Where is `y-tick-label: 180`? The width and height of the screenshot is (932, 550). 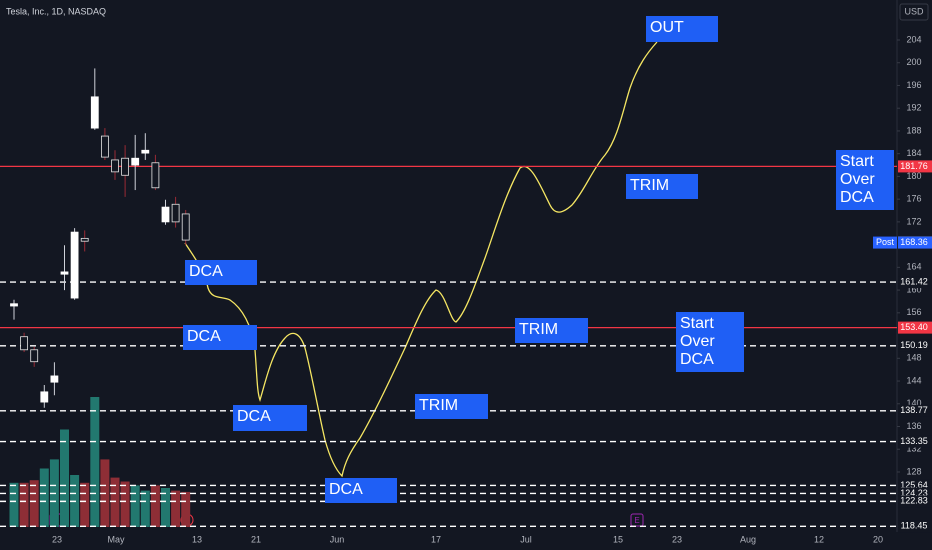
y-tick-label: 180 is located at coordinates (913, 176).